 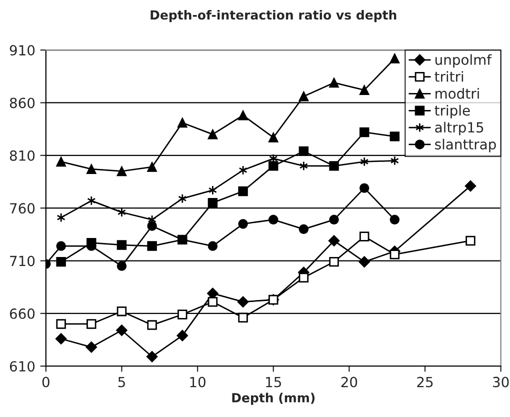 What do you see at coordinates (273, 16) in the screenshot?
I see `chart-title: Depth-of-interaction ratio vs depth` at bounding box center [273, 16].